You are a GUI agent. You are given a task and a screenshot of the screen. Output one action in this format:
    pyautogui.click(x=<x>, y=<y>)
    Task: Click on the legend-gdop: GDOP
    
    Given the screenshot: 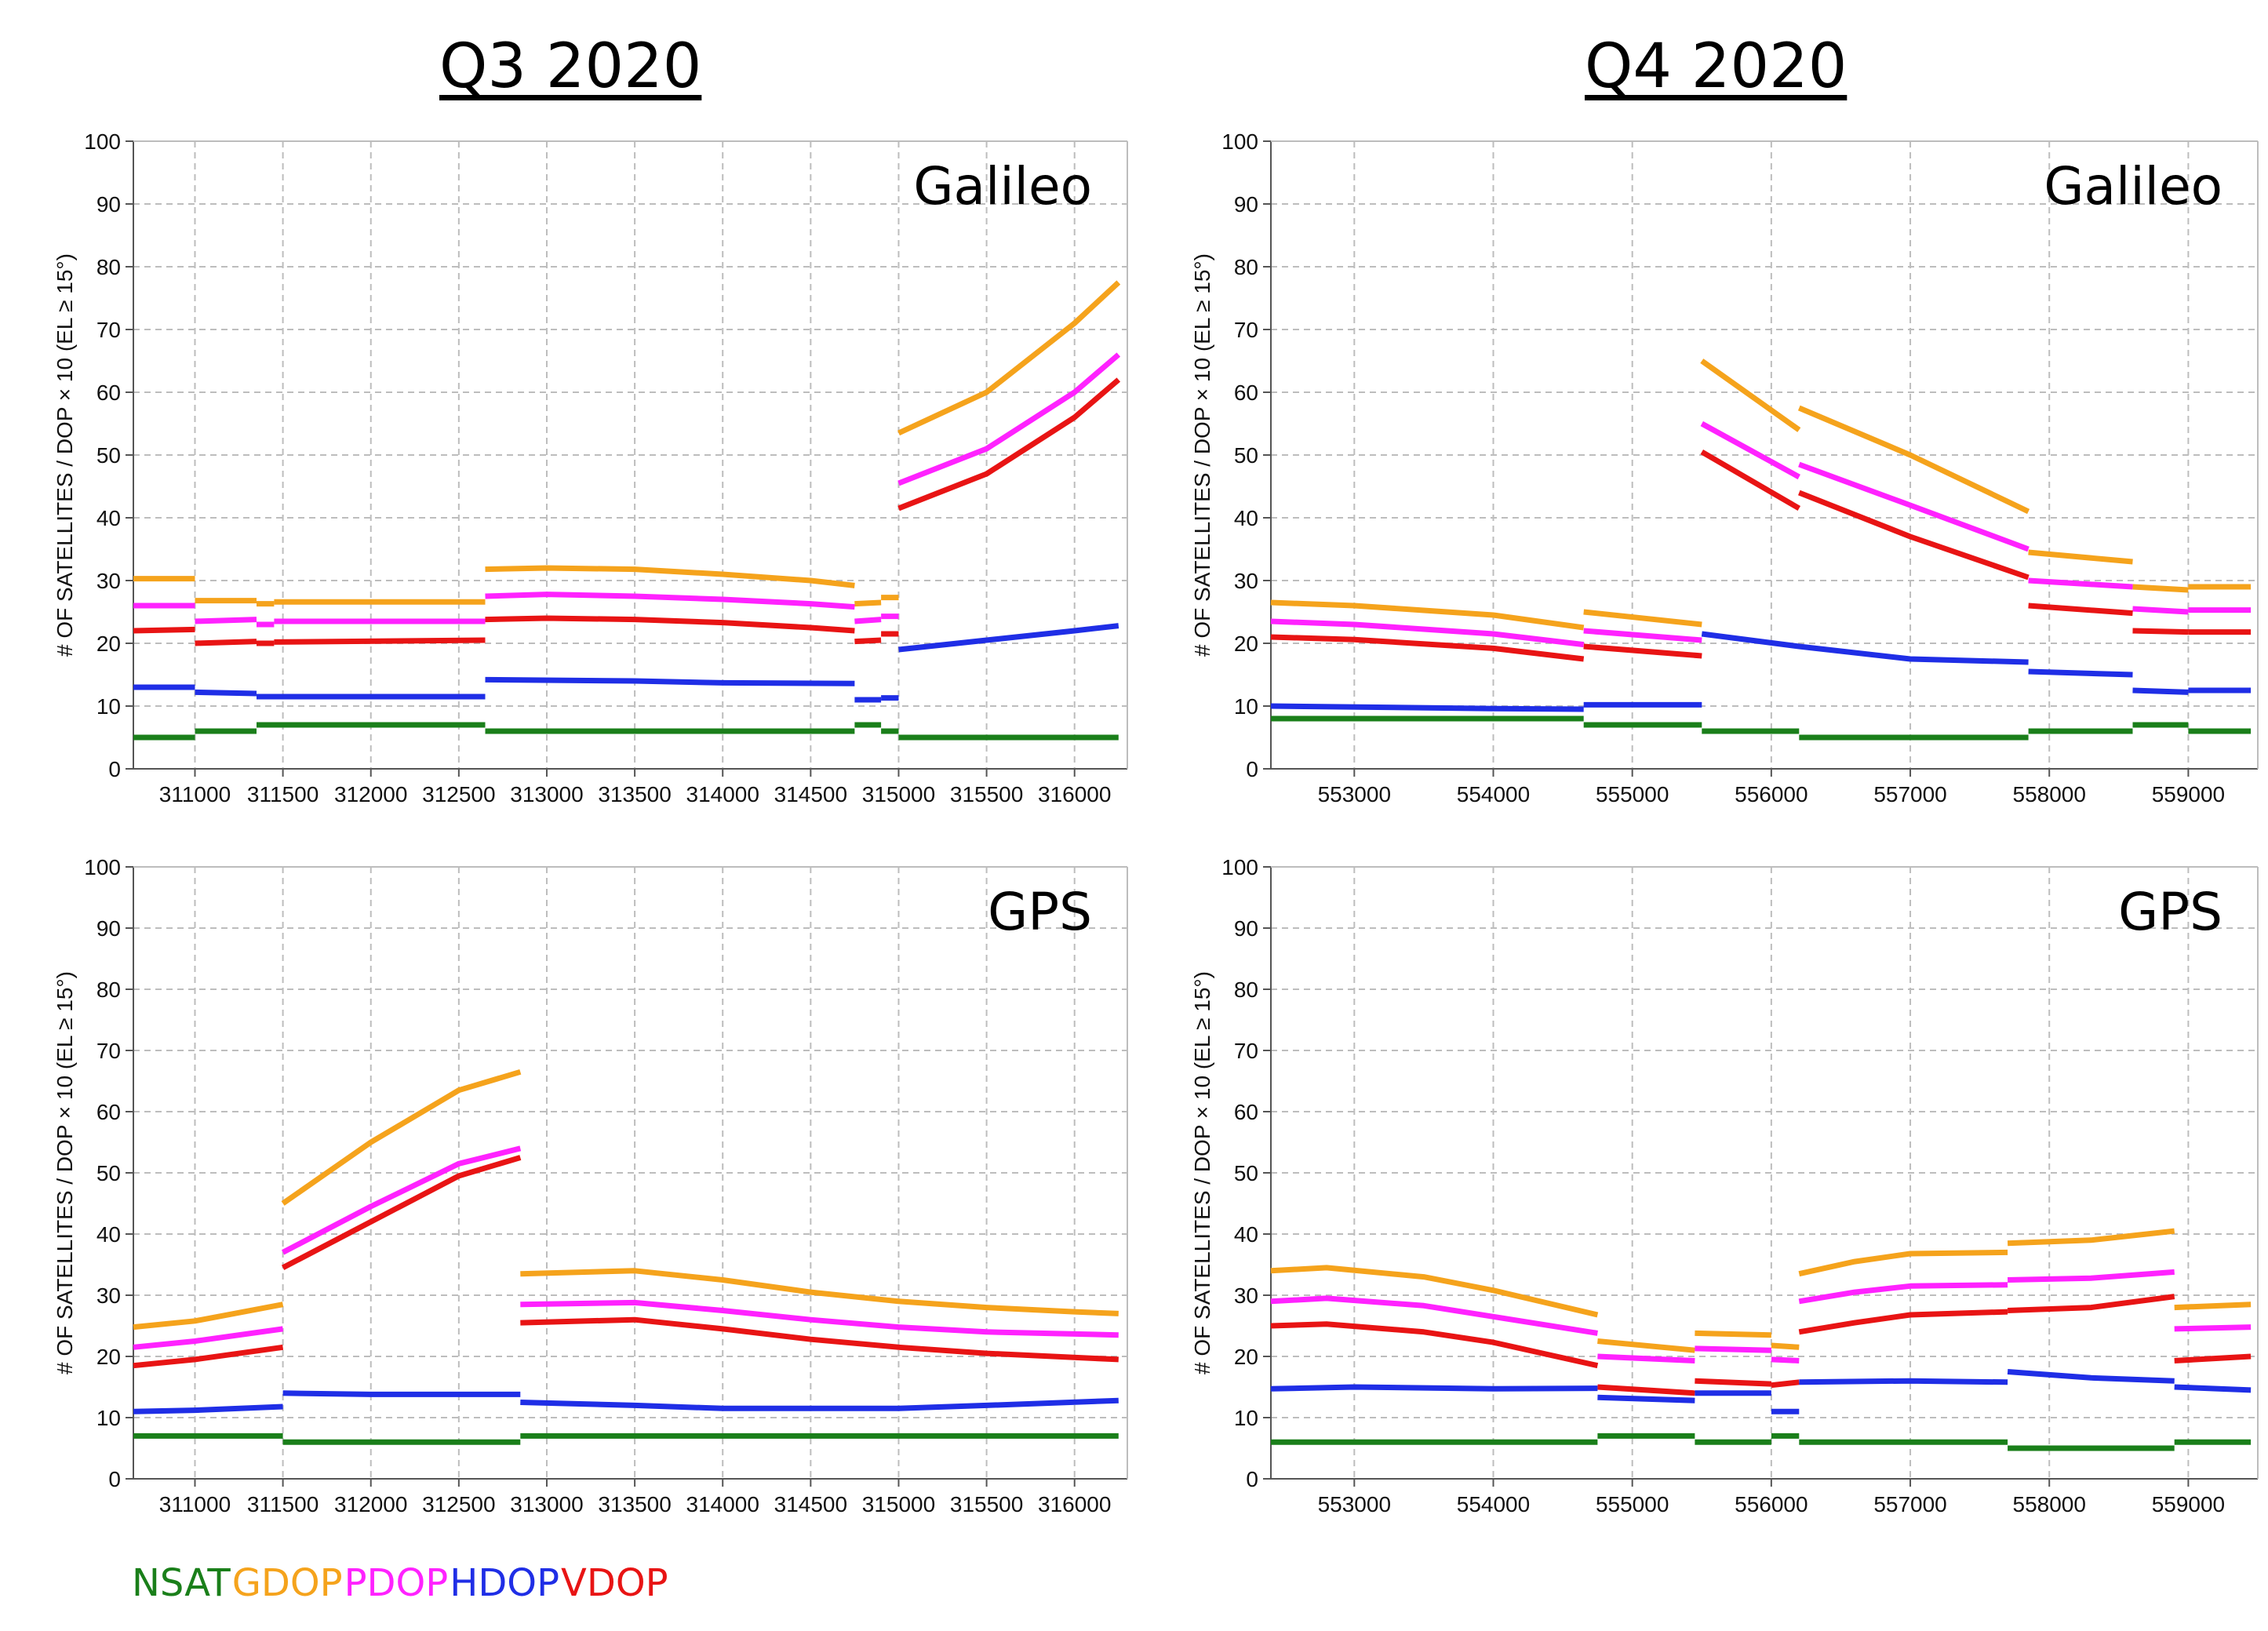 What is the action you would take?
    pyautogui.click(x=287, y=1583)
    